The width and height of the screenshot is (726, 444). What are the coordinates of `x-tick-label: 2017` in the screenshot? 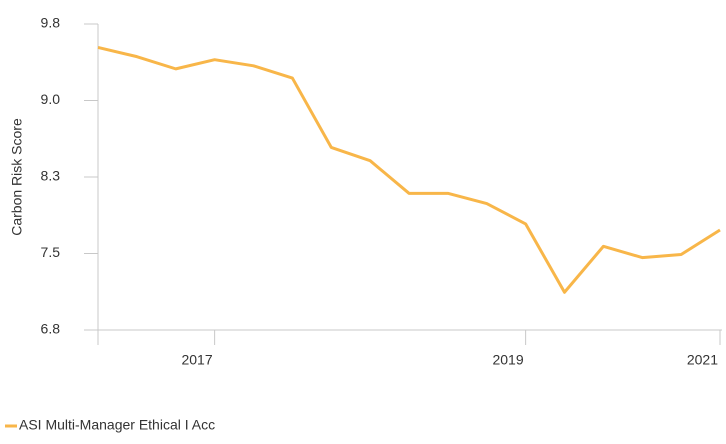 It's located at (196, 360).